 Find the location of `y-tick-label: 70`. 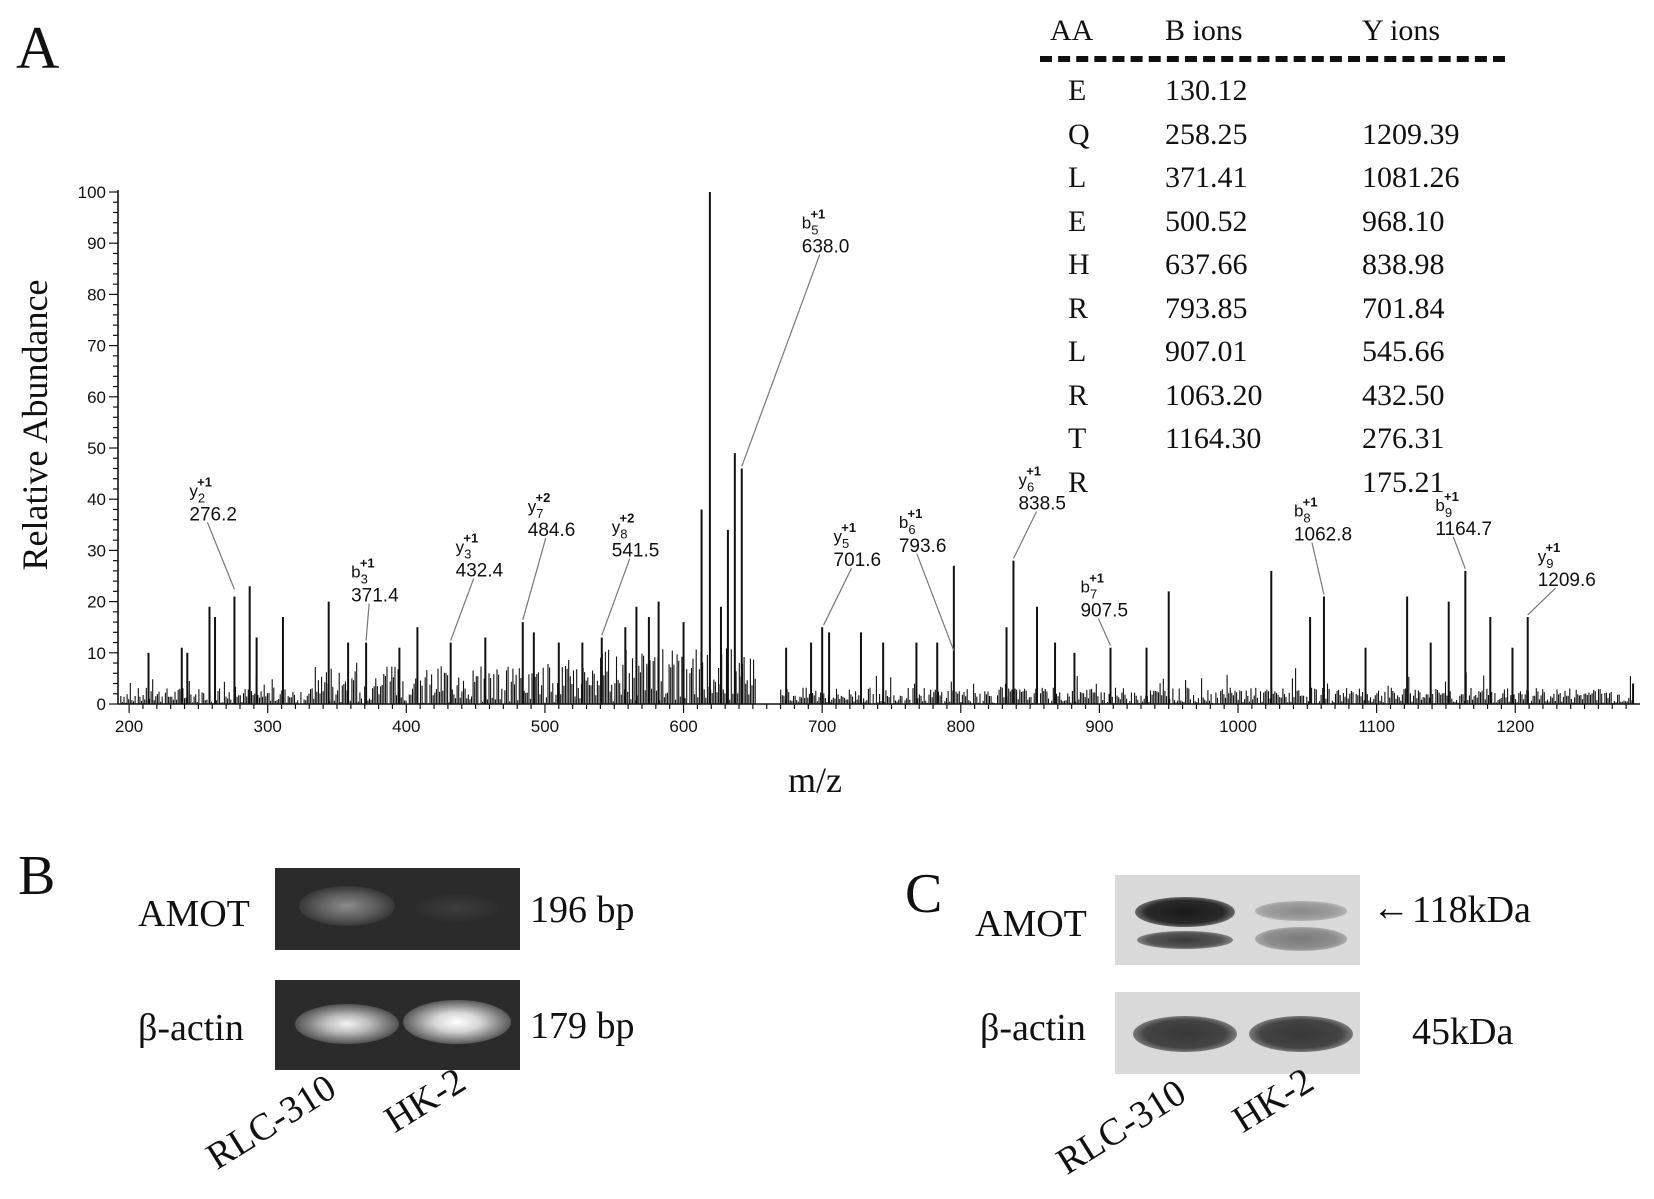

y-tick-label: 70 is located at coordinates (96, 346).